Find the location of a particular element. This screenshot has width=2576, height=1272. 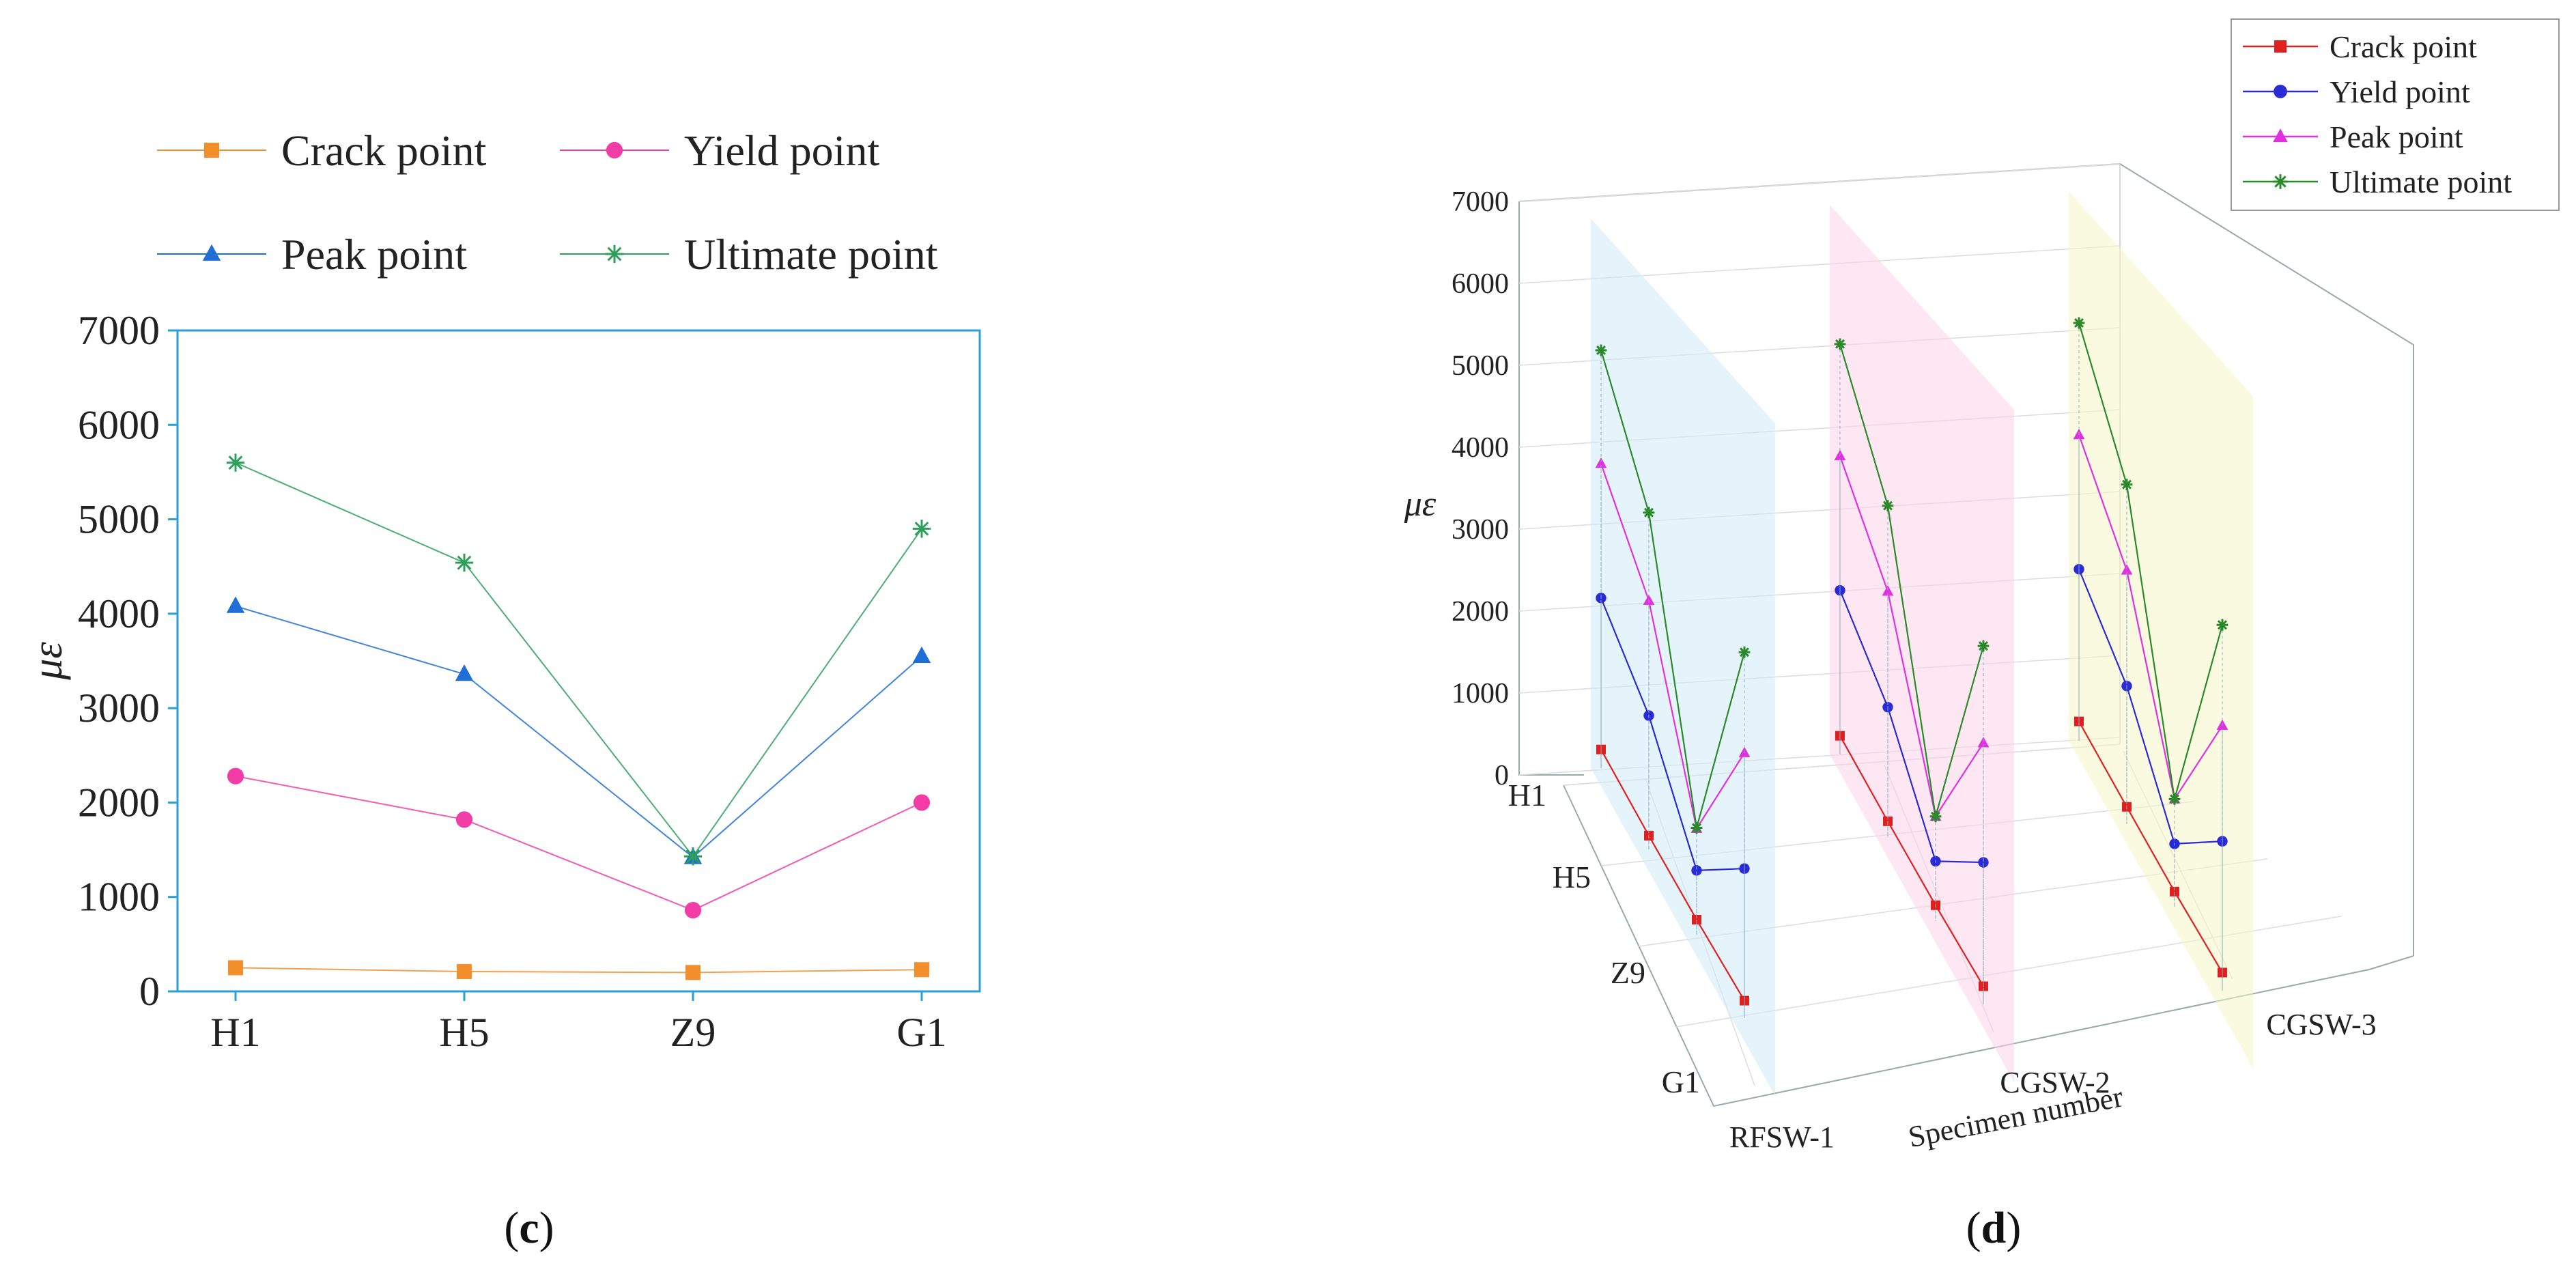

point-ultimate-point-z9 is located at coordinates (693, 856).